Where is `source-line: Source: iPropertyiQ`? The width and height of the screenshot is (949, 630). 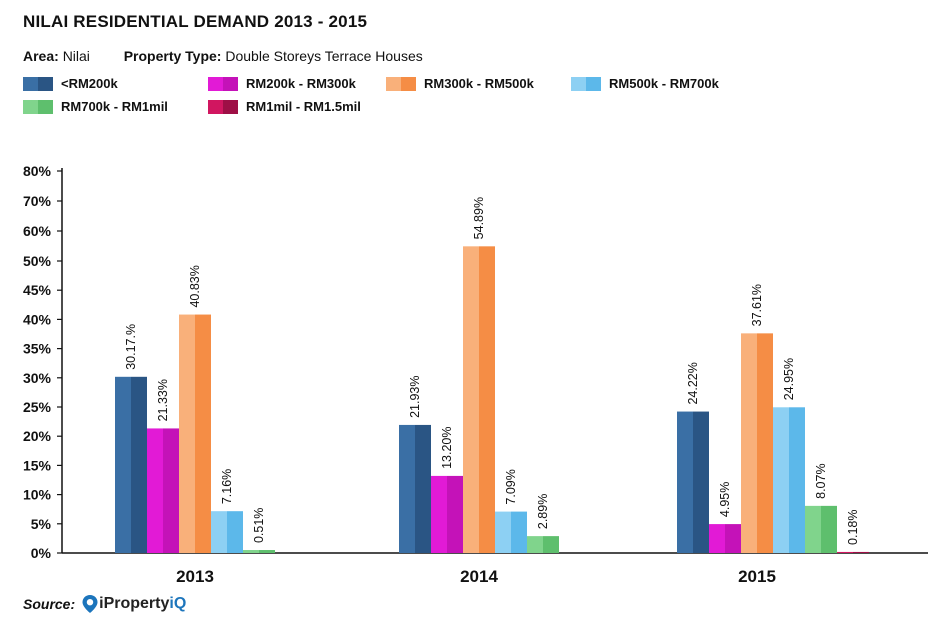
source-line: Source: iPropertyiQ is located at coordinates (104, 604).